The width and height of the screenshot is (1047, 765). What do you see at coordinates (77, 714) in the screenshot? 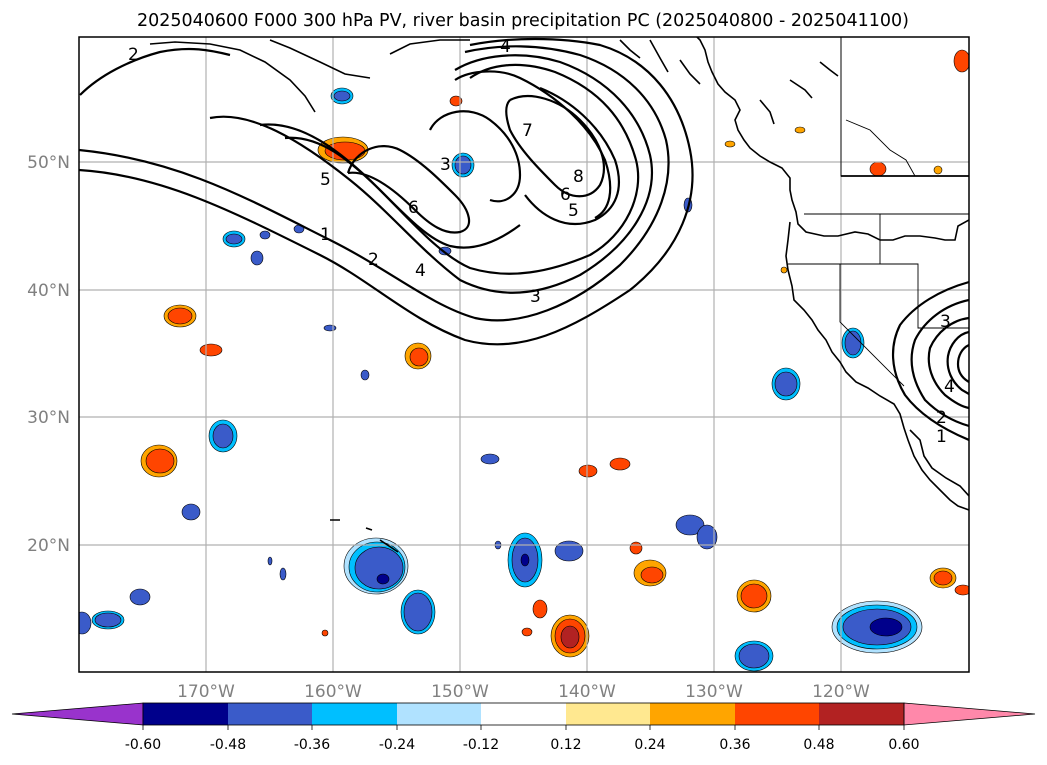
I see `colorbar-under-arrow` at bounding box center [77, 714].